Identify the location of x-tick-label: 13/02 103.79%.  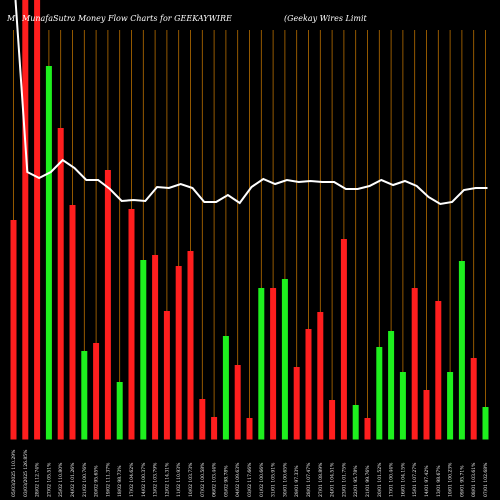
(156, 479).